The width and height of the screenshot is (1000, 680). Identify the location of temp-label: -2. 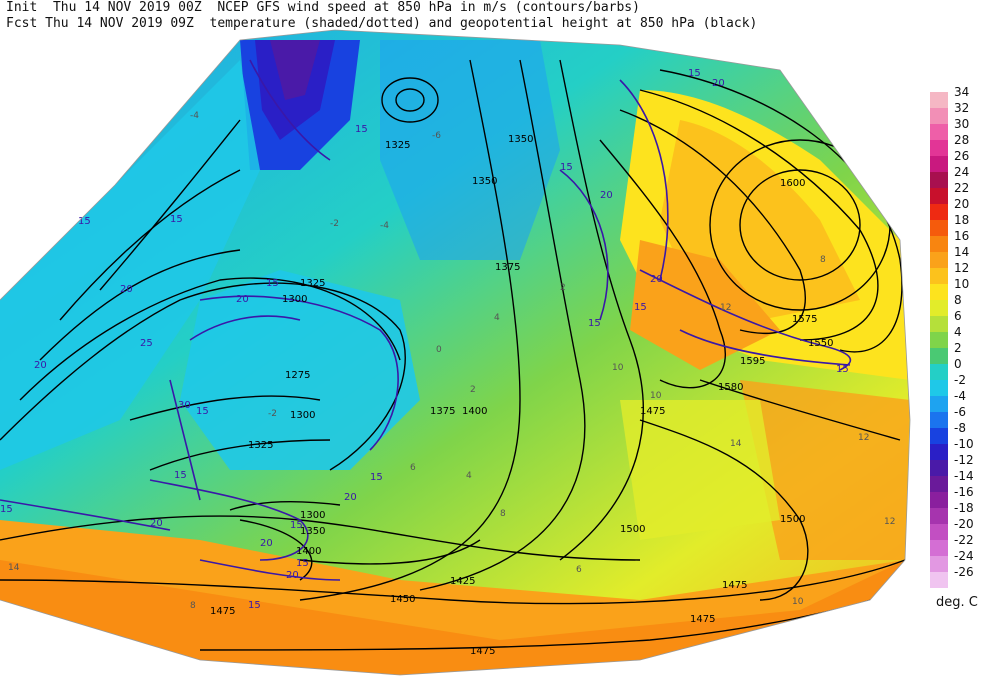
(272, 414).